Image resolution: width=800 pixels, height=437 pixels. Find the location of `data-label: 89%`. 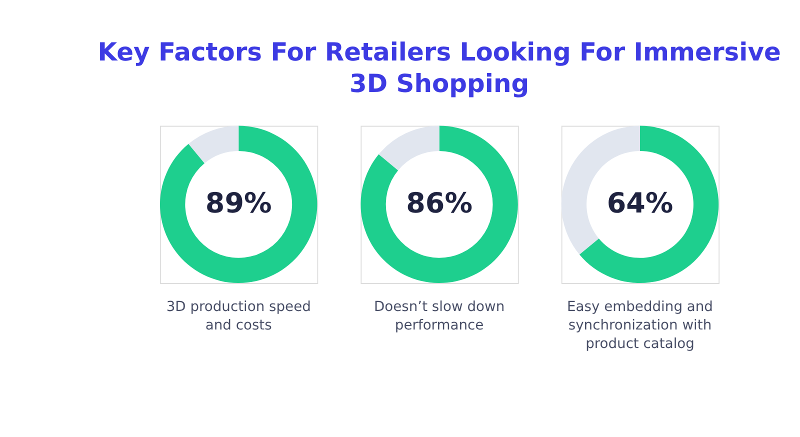

data-label: 89% is located at coordinates (238, 203).